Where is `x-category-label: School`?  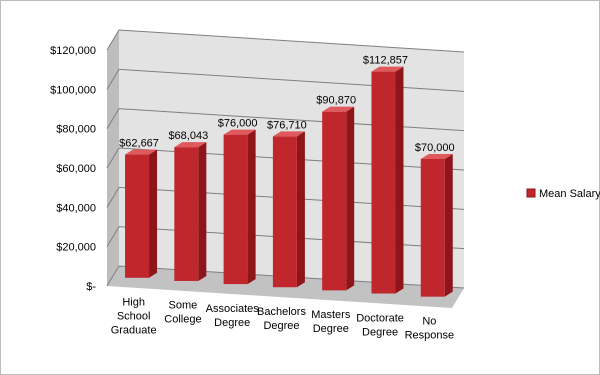 x-category-label: School is located at coordinates (134, 317).